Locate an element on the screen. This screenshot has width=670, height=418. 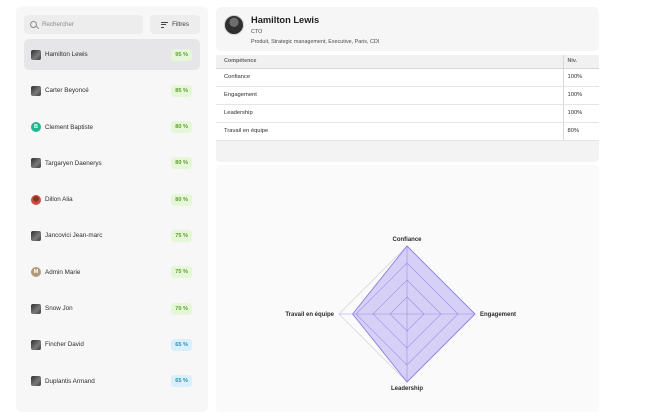
score-badge: 85 % is located at coordinates (181, 90).